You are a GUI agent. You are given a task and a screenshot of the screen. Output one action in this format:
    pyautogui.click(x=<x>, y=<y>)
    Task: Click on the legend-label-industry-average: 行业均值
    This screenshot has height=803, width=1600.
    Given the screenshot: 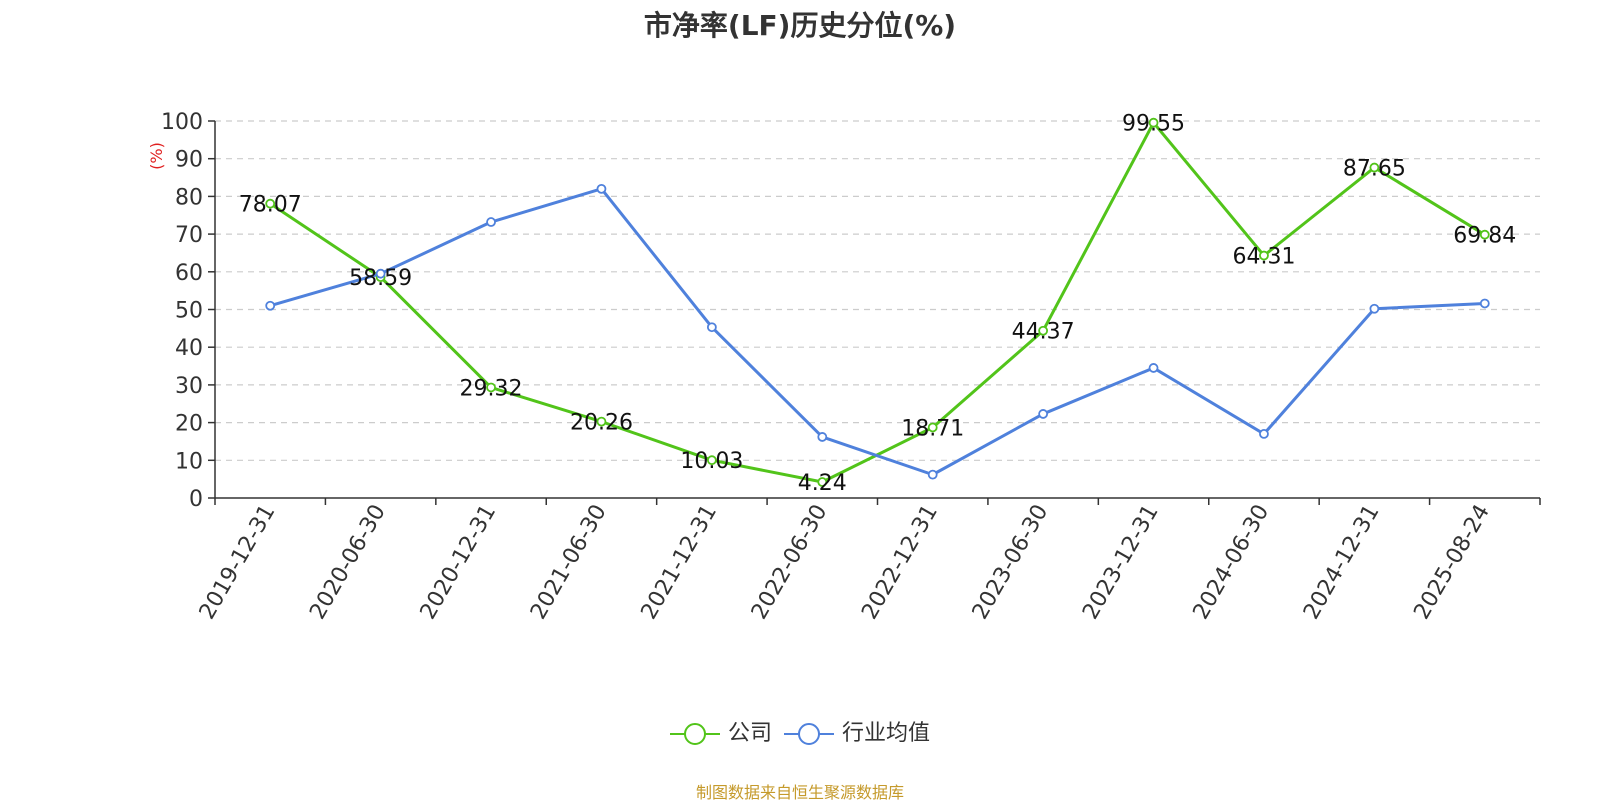 What is the action you would take?
    pyautogui.click(x=886, y=733)
    